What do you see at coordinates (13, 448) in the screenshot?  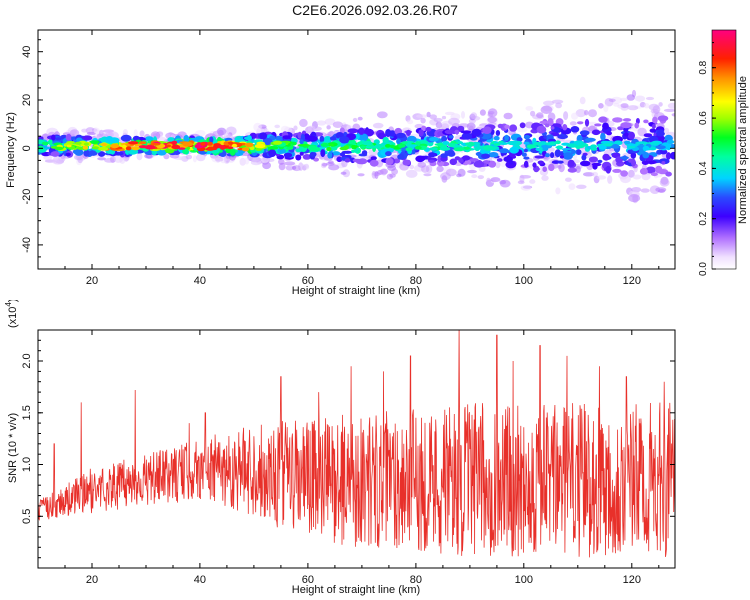 I see `snr-y-axis-label: SNR (10 * v/v)` at bounding box center [13, 448].